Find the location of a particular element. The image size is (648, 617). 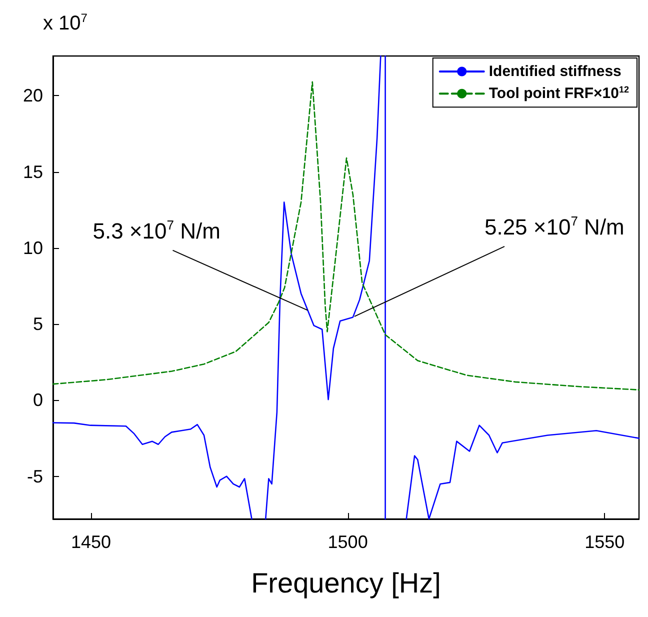

legend-label: Identified stiffness is located at coordinates (555, 71).